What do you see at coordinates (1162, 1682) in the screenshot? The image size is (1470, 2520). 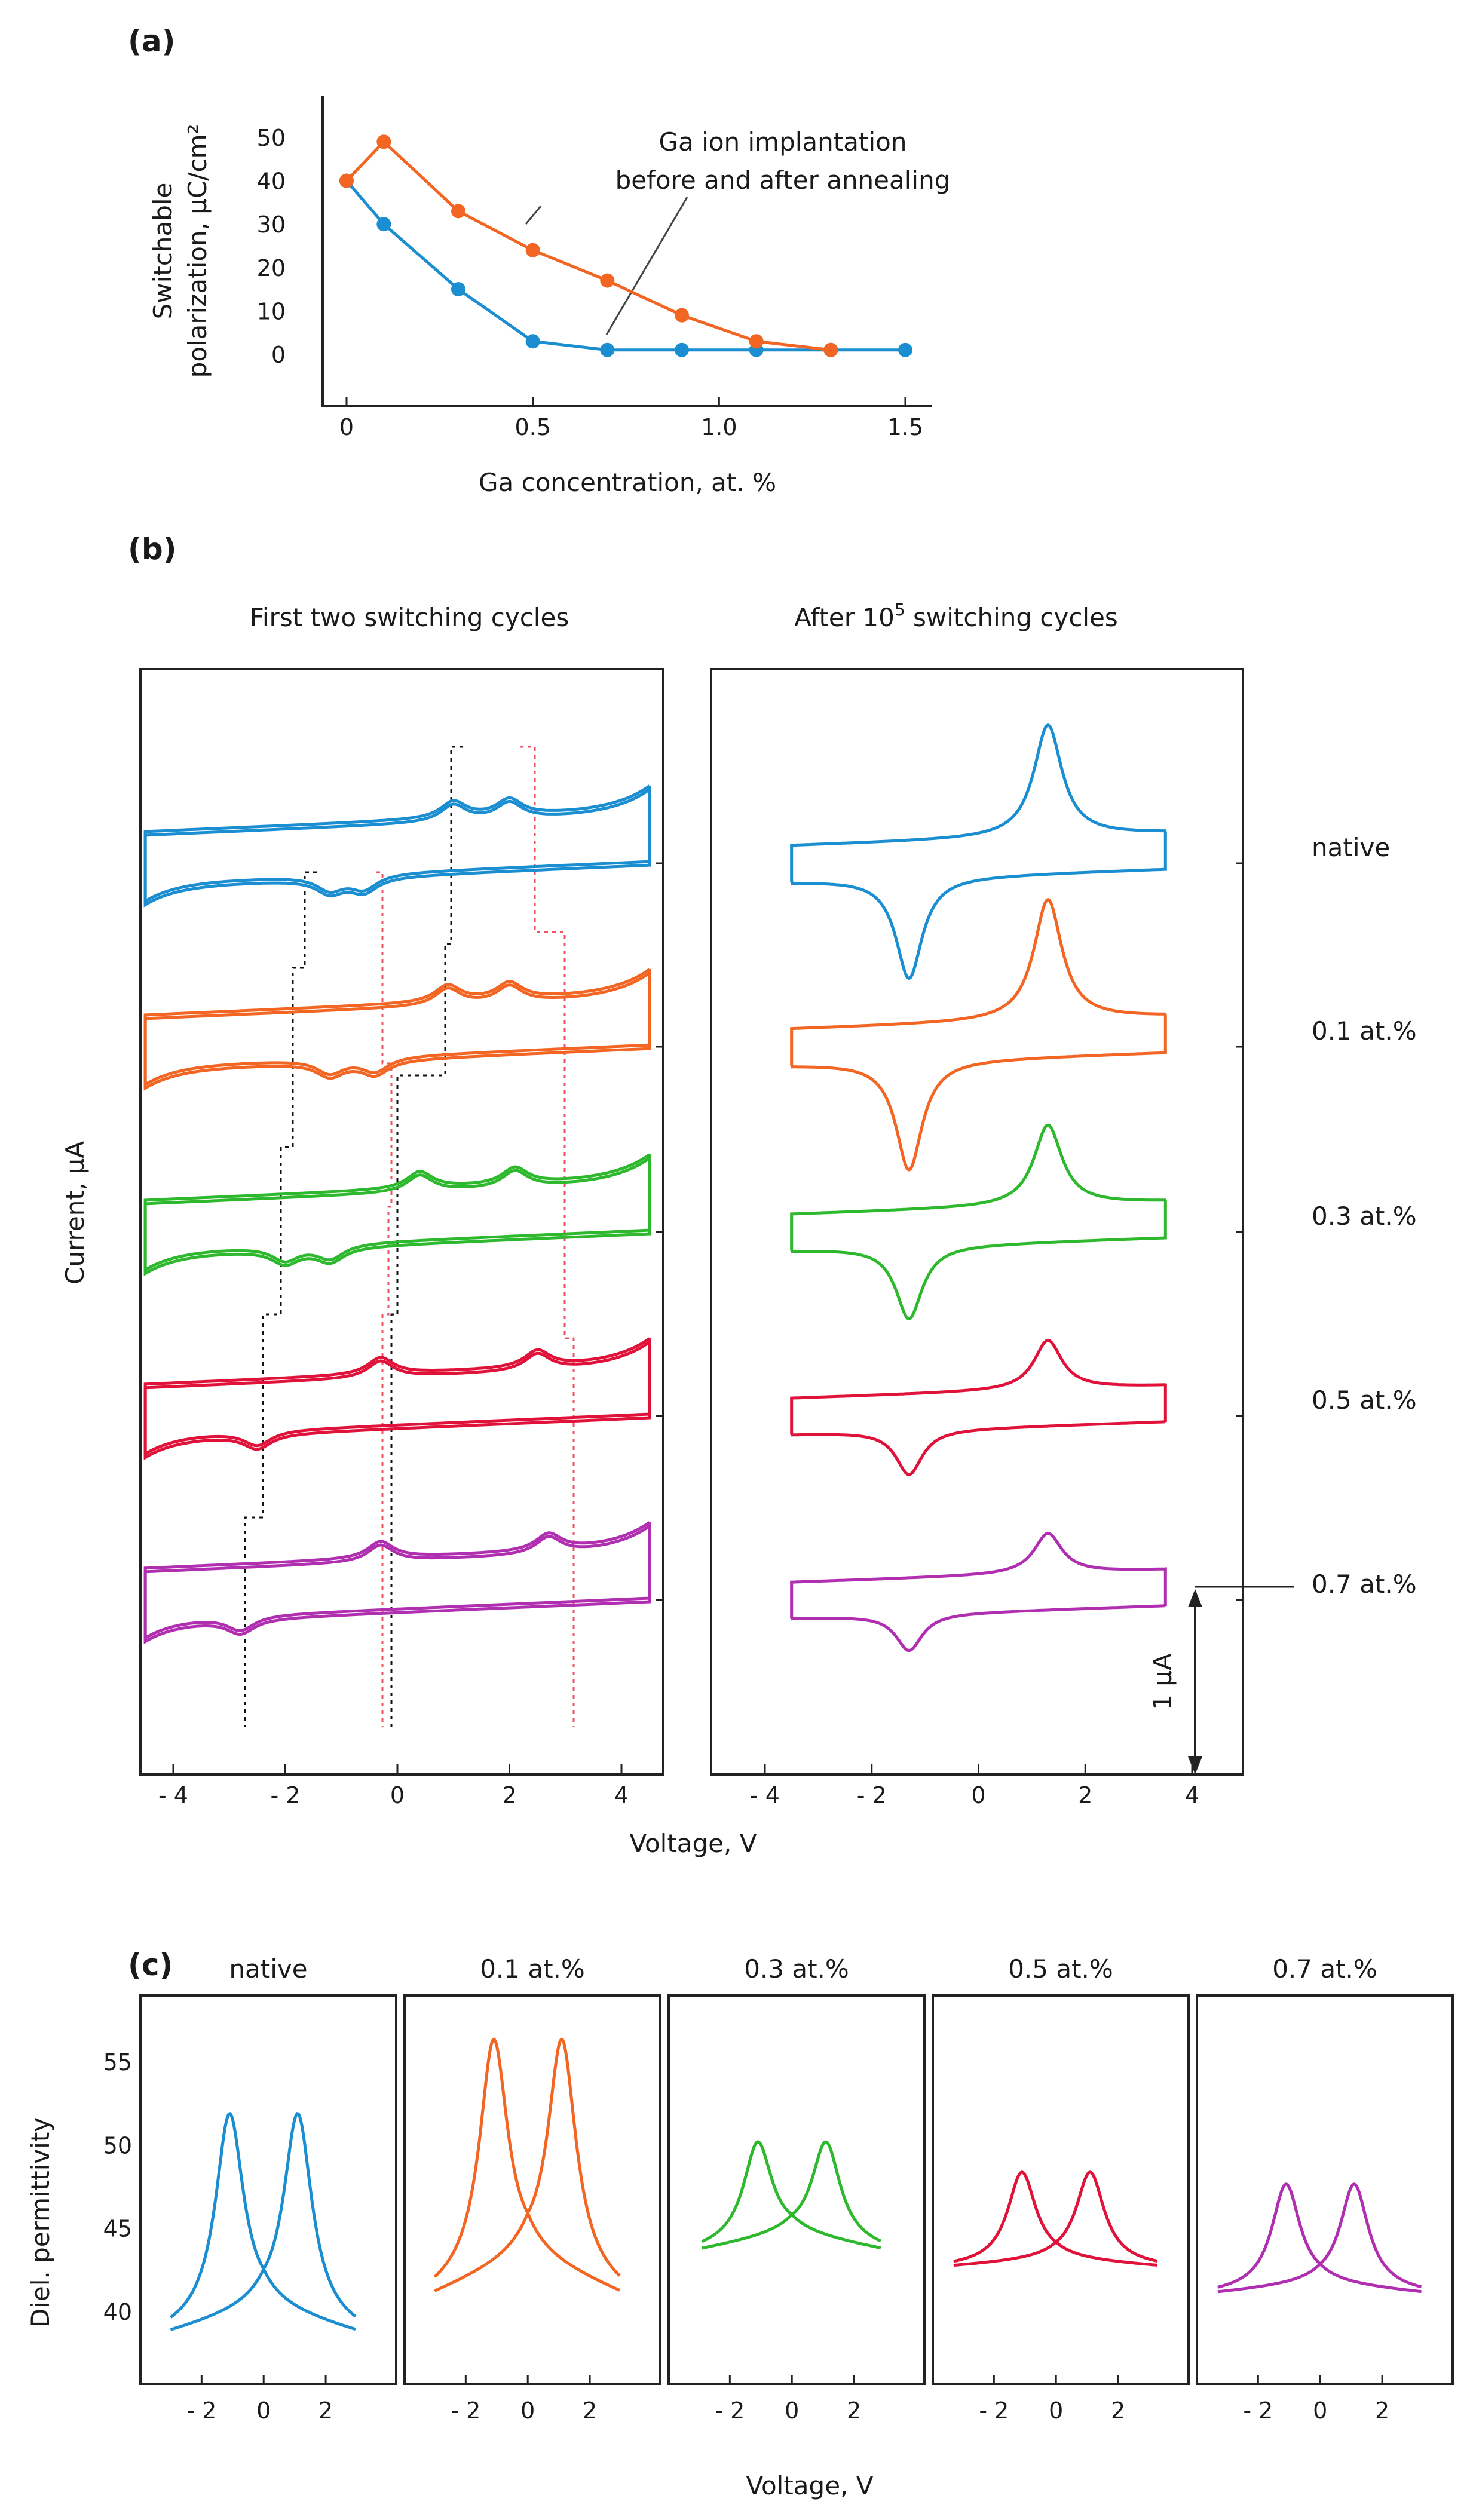 I see `scale-bar-label: 1 μA` at bounding box center [1162, 1682].